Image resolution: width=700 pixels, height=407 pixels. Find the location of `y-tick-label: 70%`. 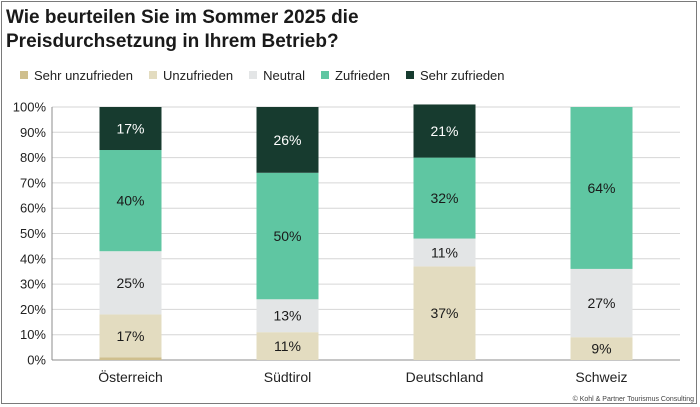

y-tick-label: 70% is located at coordinates (33, 182).